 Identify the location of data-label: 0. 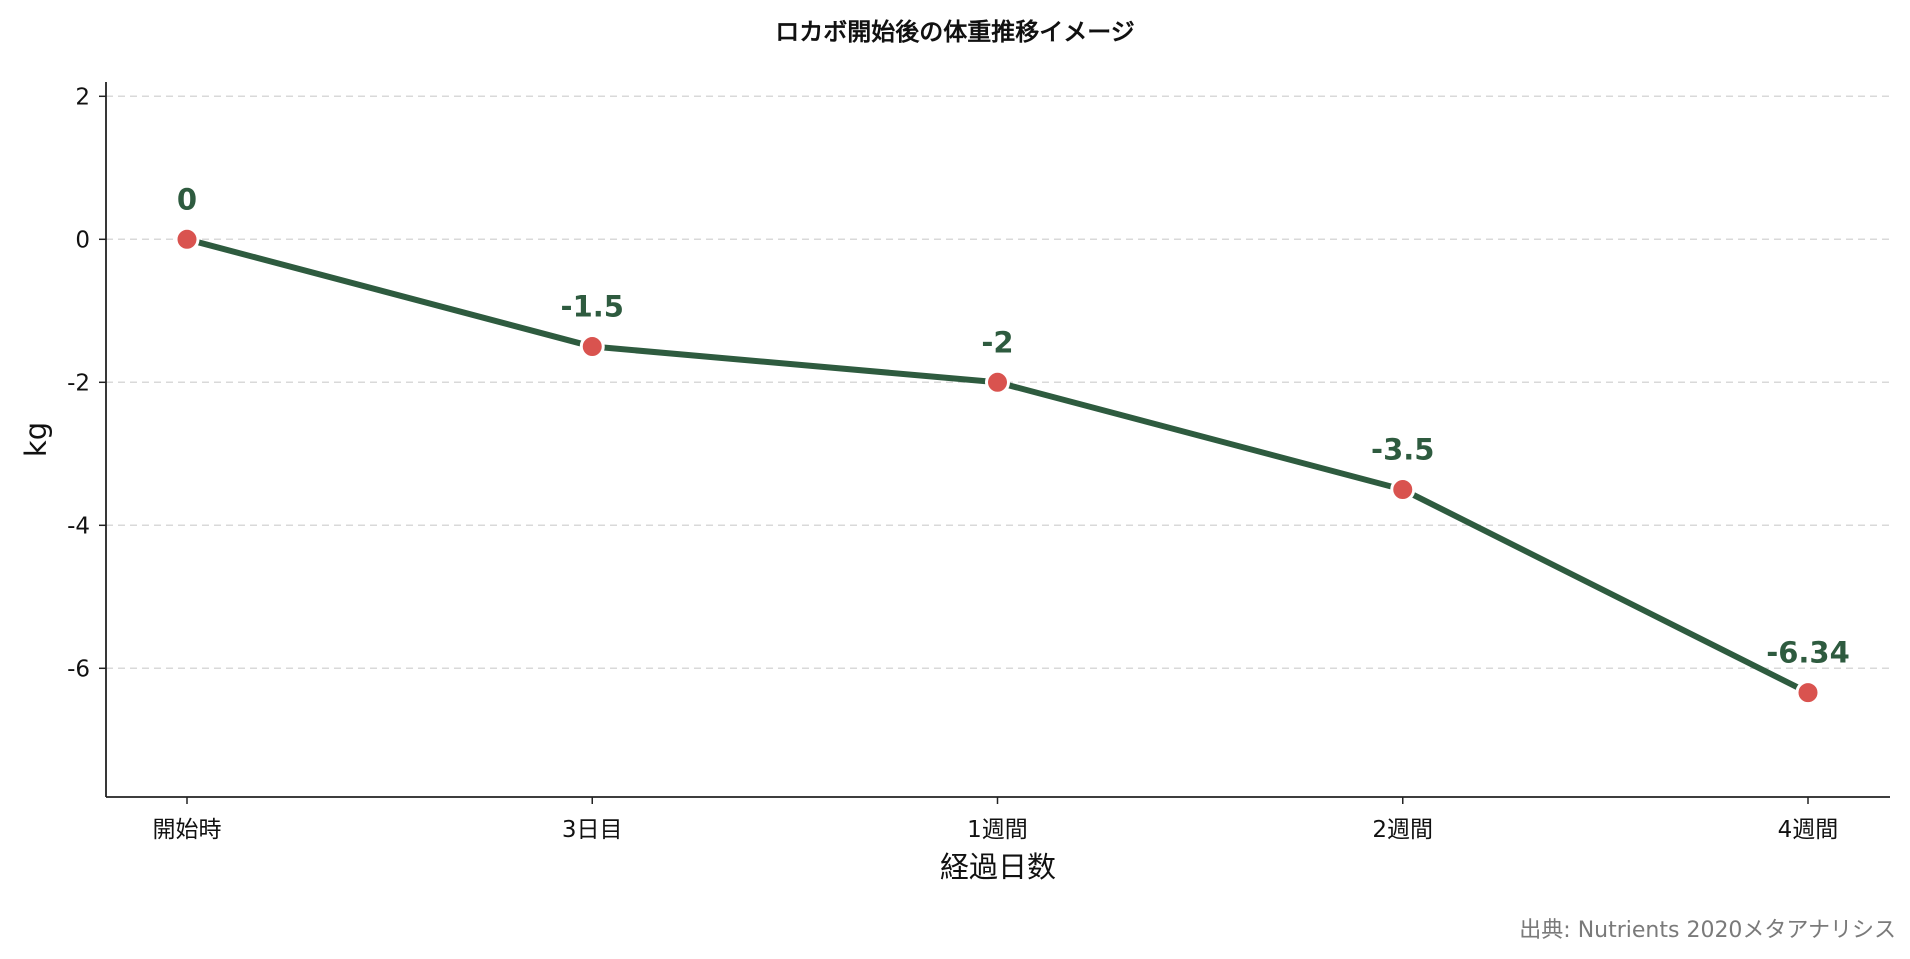
(187, 199).